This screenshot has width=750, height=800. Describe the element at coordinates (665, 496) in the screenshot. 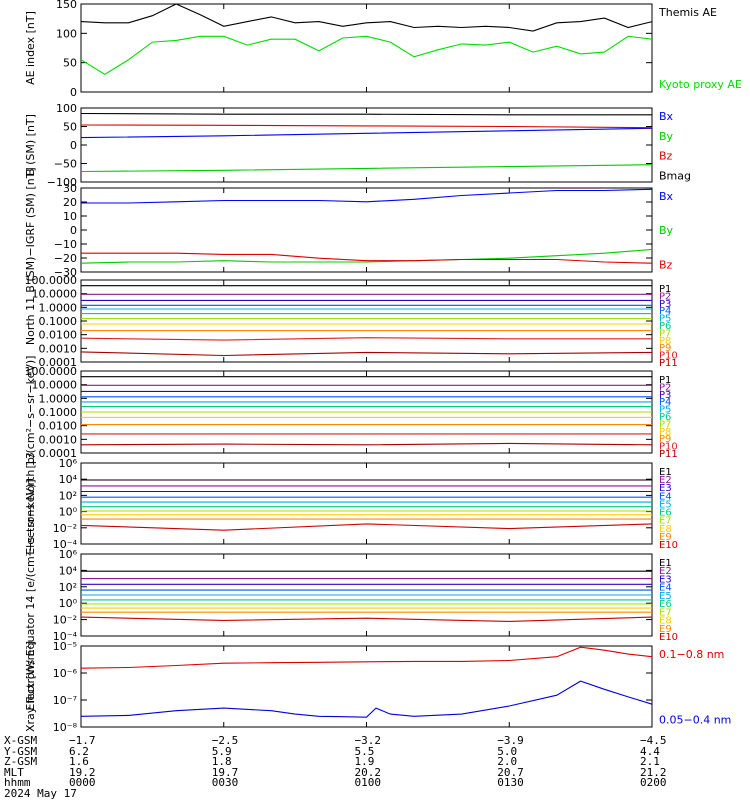

I see `legend-label: E4` at that location.